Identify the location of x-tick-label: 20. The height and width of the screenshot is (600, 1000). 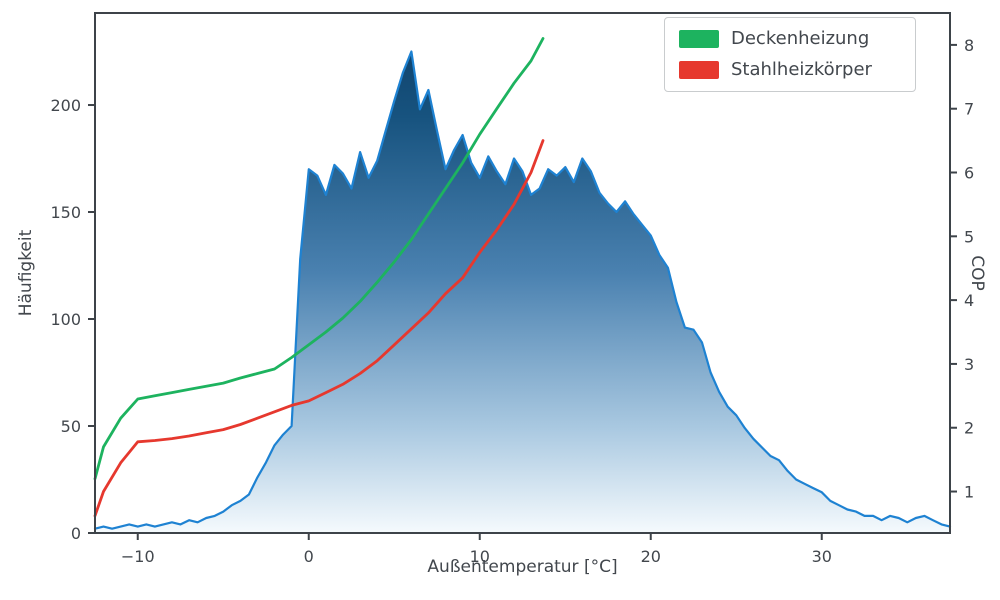
(651, 556).